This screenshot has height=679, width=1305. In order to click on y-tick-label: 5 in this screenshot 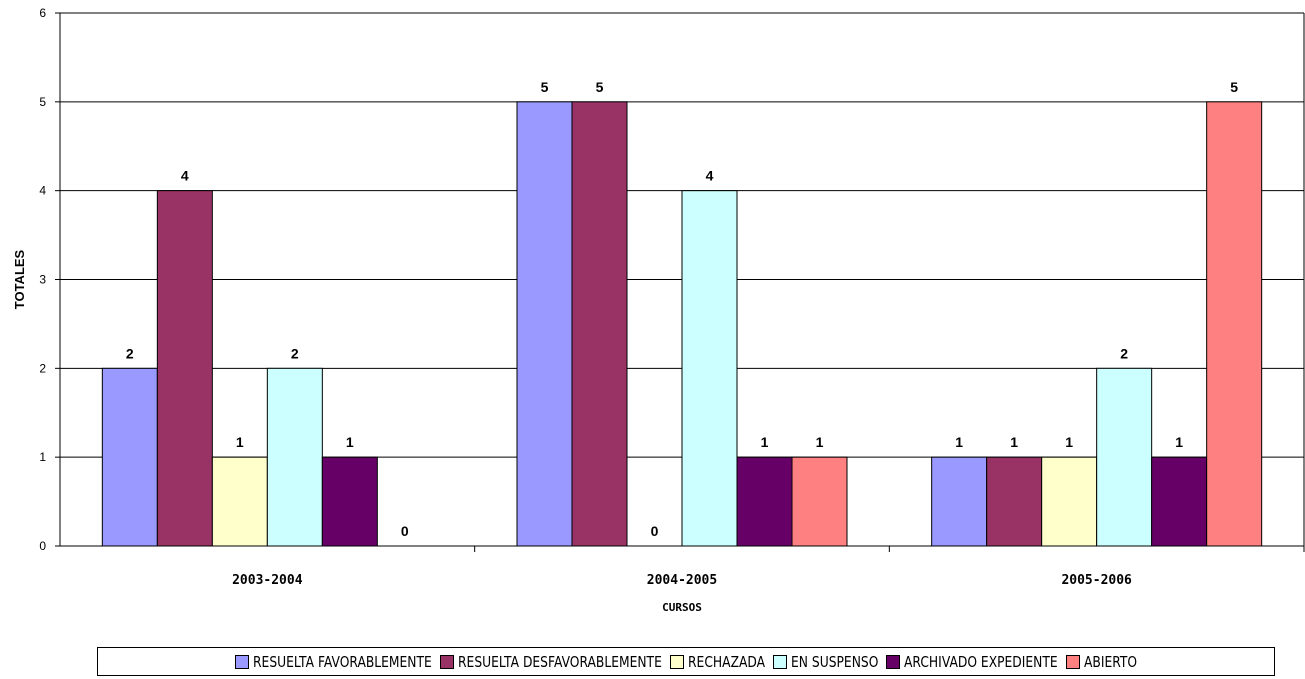, I will do `click(42, 102)`.